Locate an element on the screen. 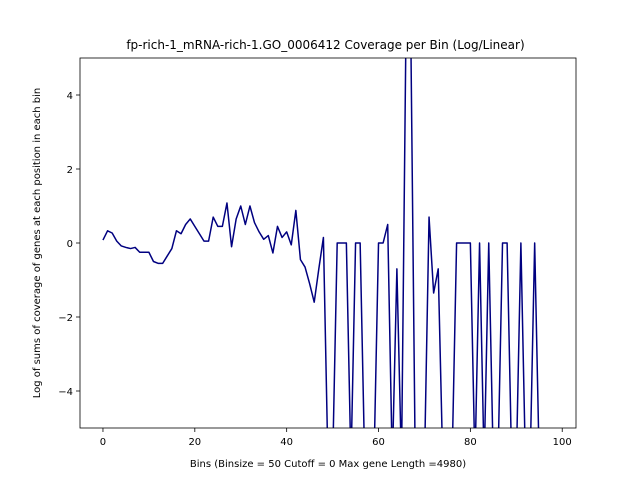 This screenshot has height=480, width=640. y-tick-label: 4 is located at coordinates (70, 96).